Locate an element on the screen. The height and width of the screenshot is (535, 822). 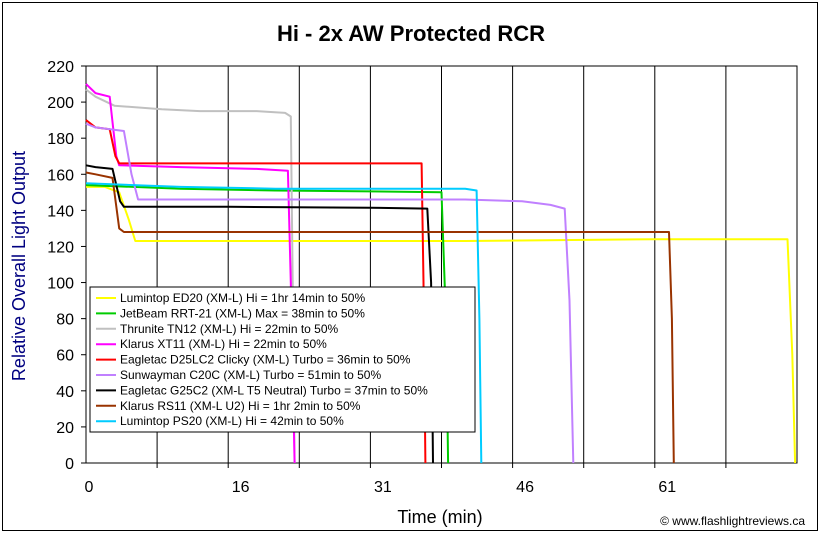
y-tick-label: 80 is located at coordinates (65, 320).